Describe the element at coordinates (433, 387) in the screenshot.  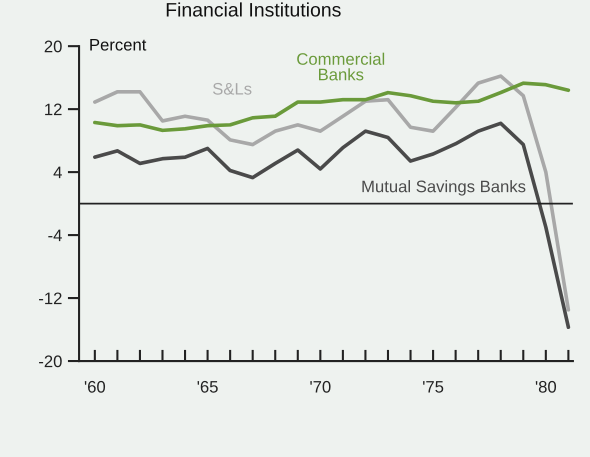
I see `x-tick-label: '75` at that location.